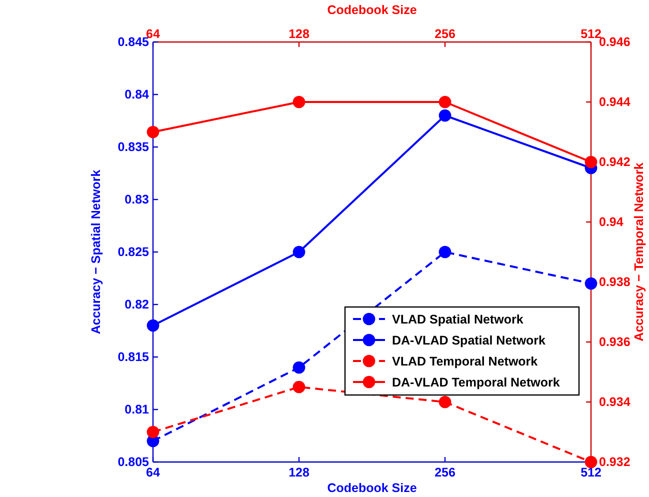 The image size is (649, 497). I want to click on y-tick-label: 0.815, so click(134, 357).